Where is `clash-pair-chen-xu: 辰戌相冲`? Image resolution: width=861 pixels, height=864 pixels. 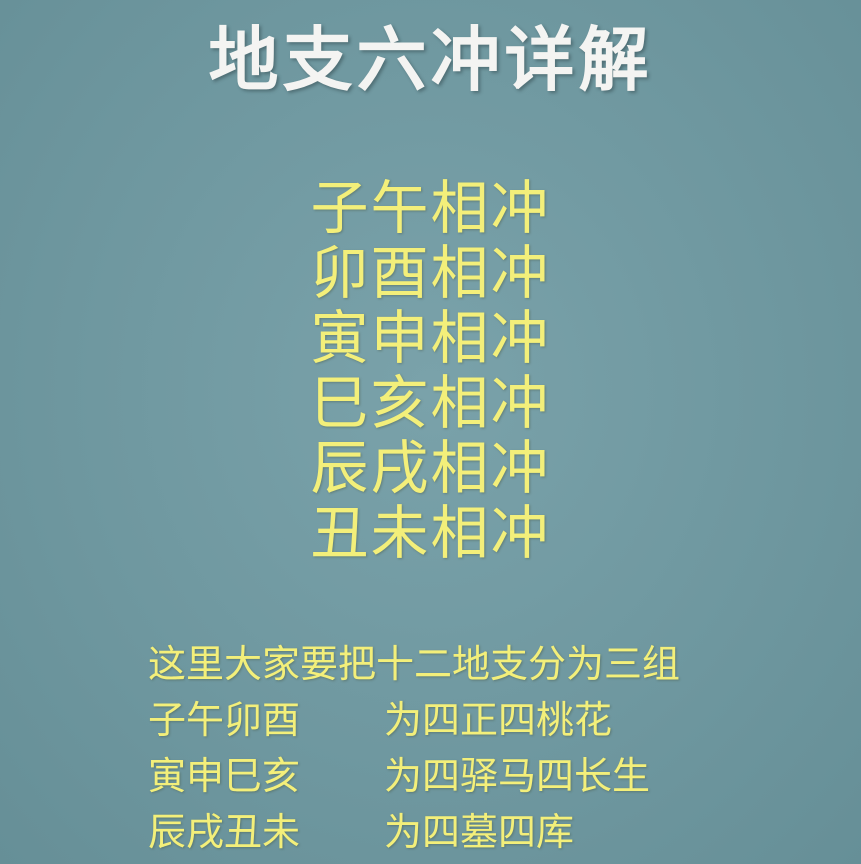 clash-pair-chen-xu: 辰戌相冲 is located at coordinates (430, 468).